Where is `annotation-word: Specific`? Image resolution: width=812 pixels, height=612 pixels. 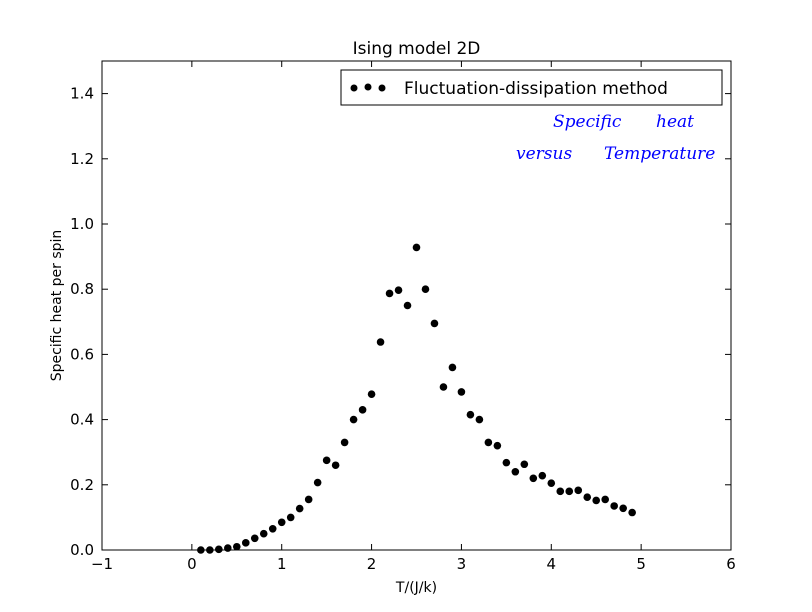 annotation-word: Specific is located at coordinates (587, 122).